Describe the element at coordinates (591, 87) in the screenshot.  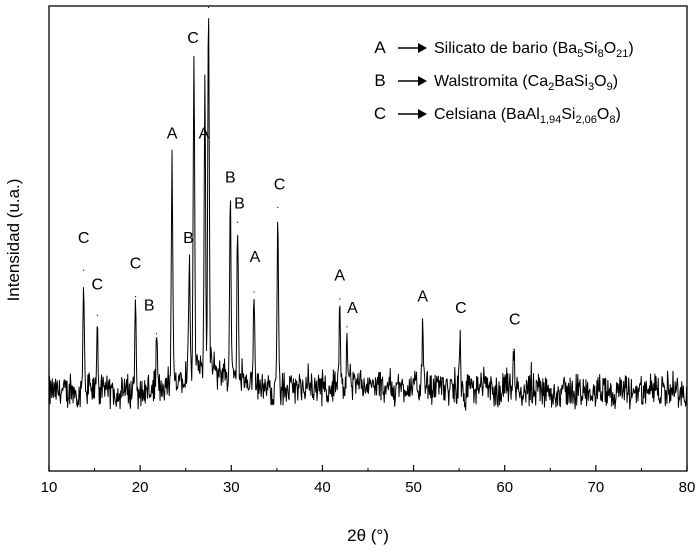
I see `formula-subscript: 3` at that location.